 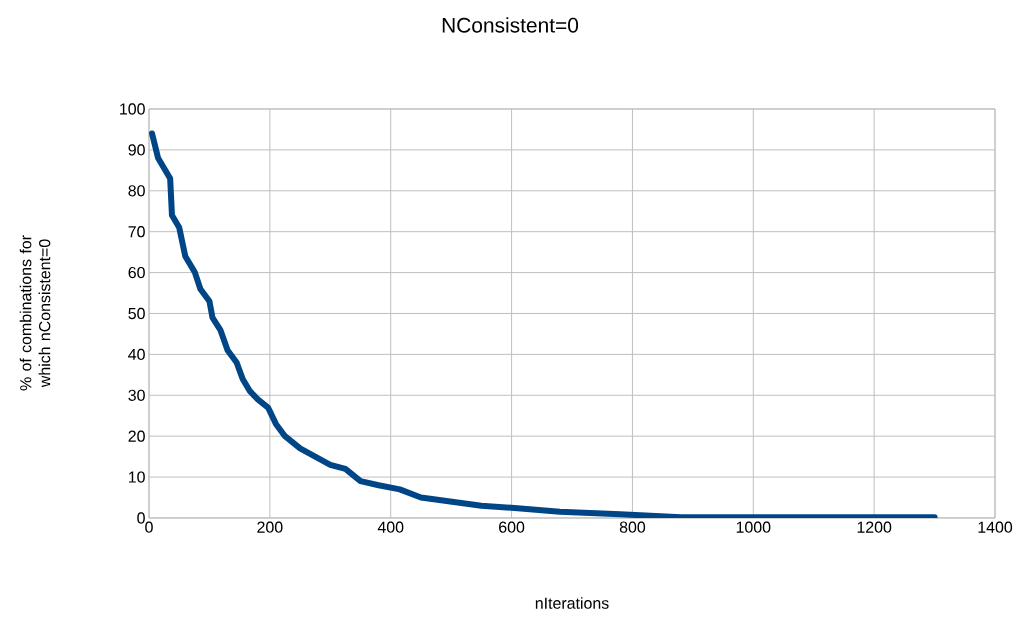 I want to click on x-tick-label: 0, so click(x=149, y=527).